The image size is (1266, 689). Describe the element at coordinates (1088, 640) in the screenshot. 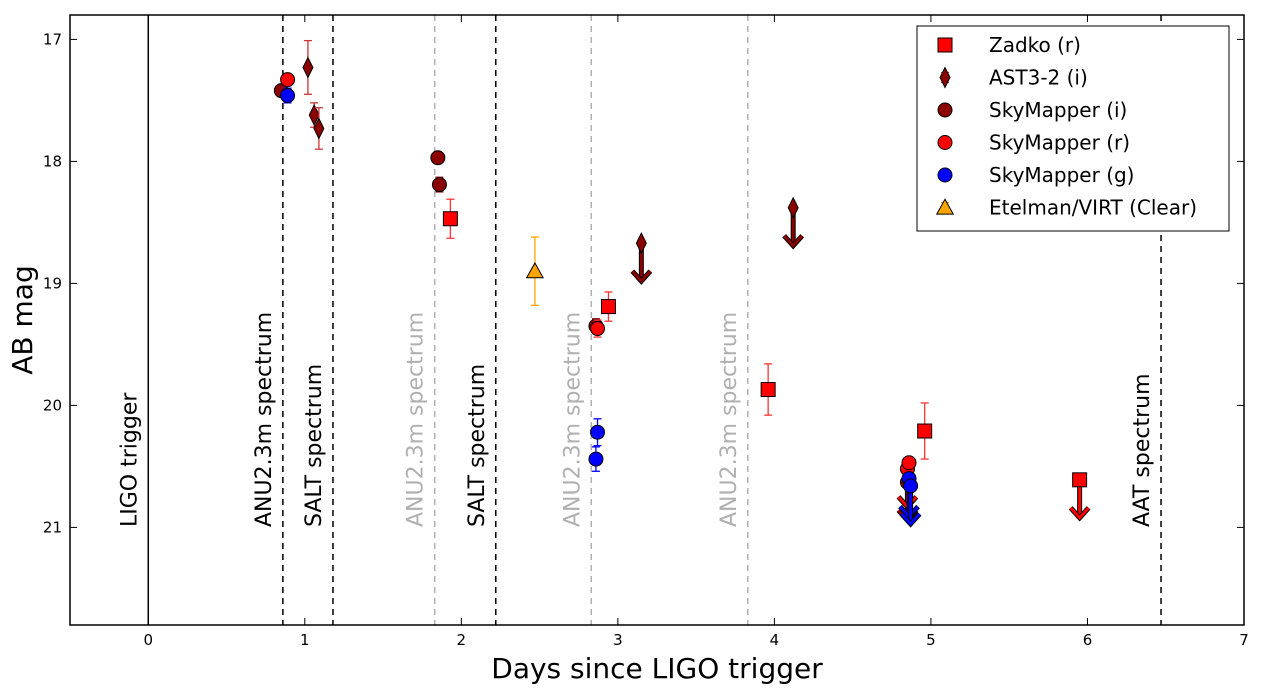

I see `x-tick-label: 6` at that location.